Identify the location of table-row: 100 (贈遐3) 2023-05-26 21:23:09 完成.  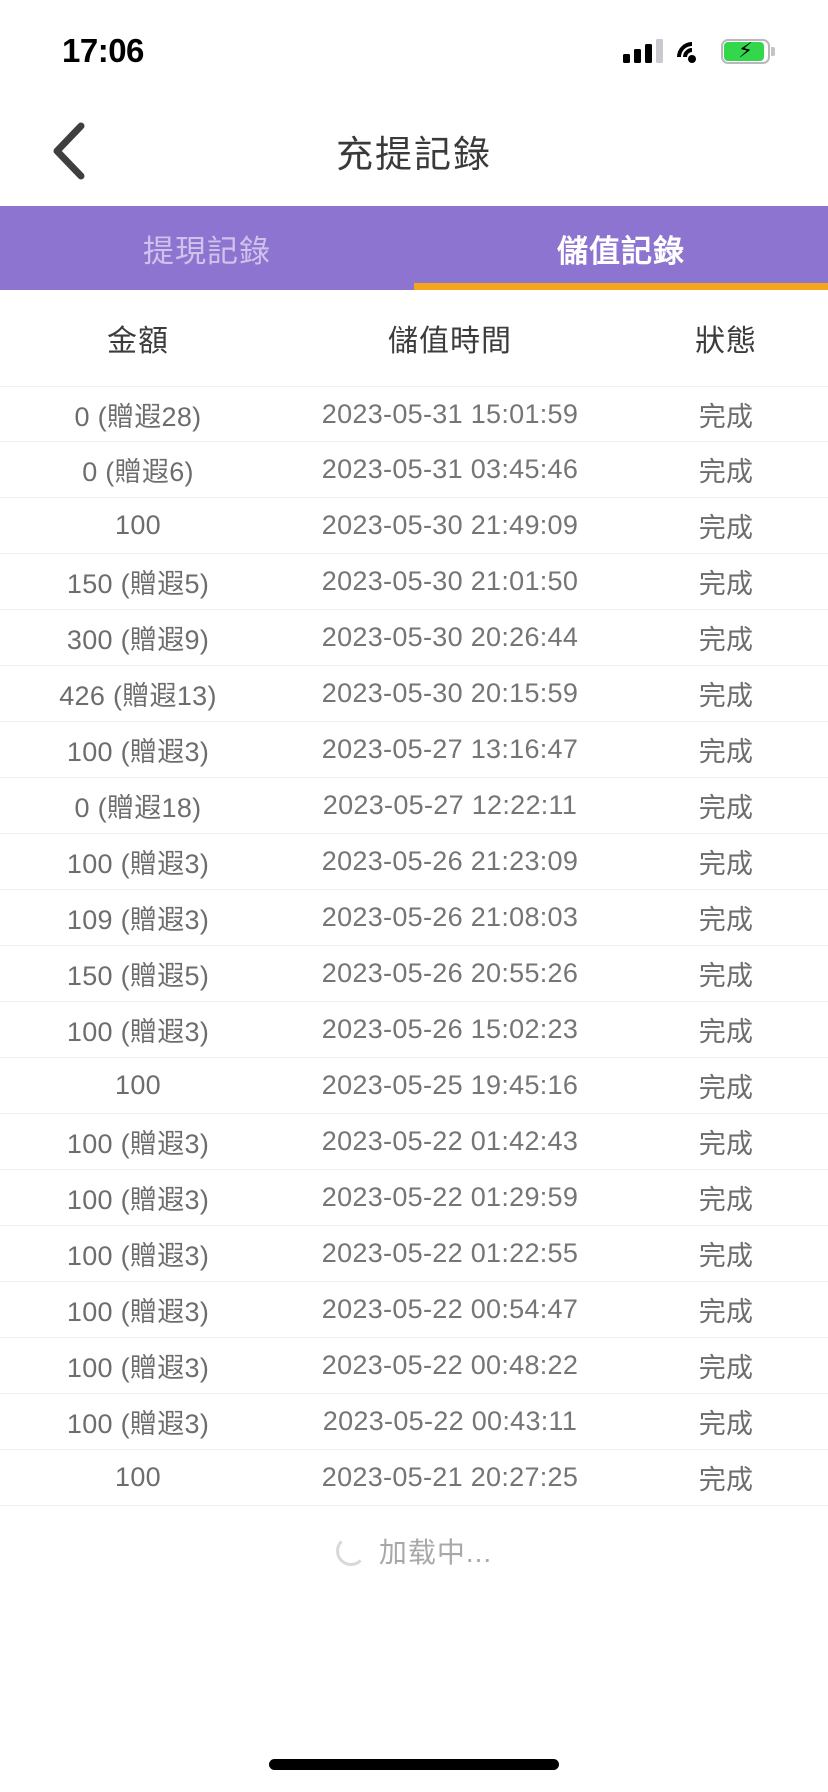
(414, 862).